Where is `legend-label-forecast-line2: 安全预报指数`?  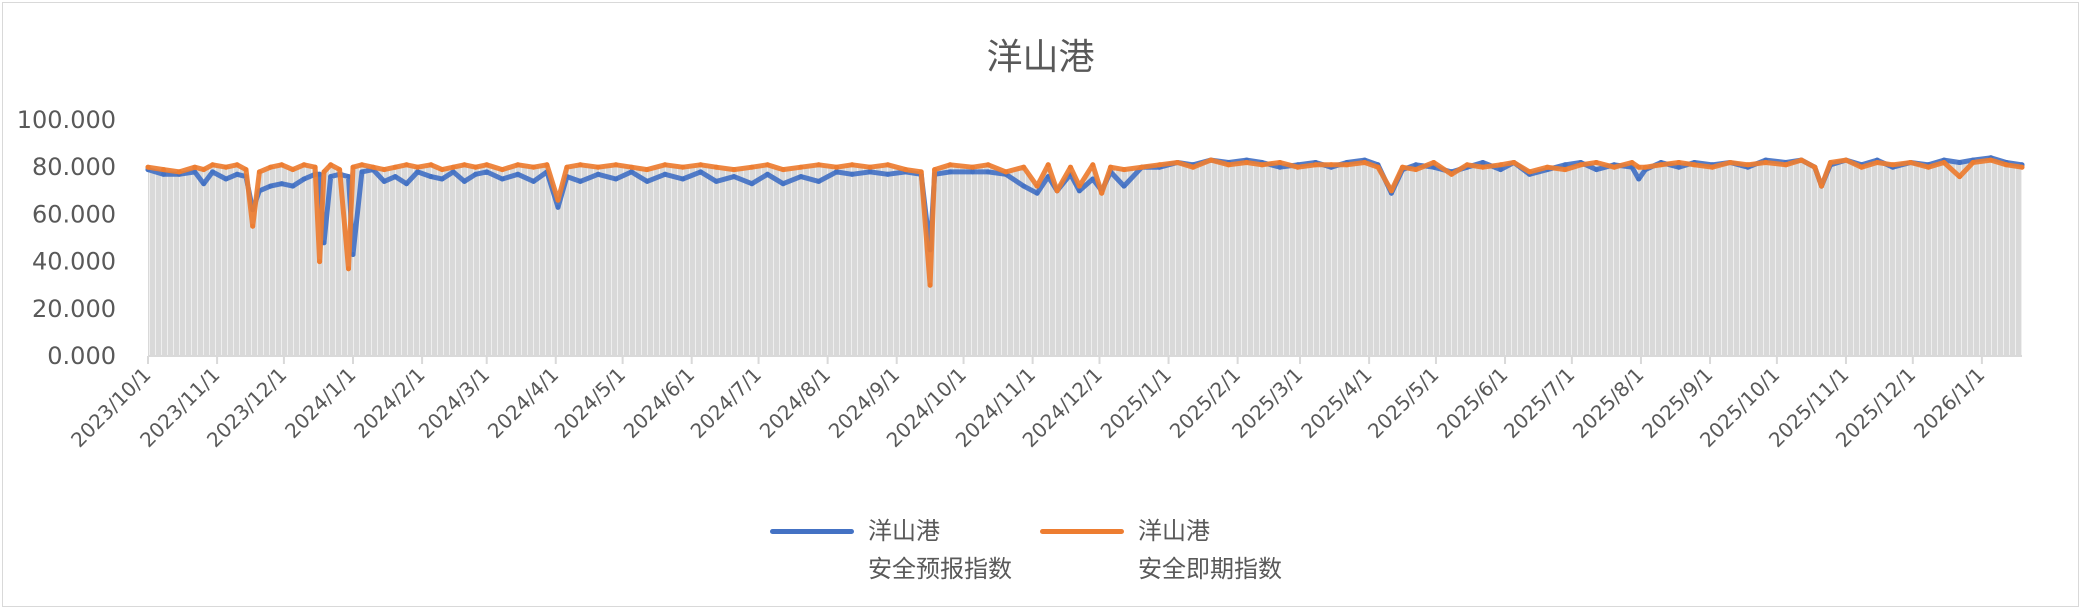 legend-label-forecast-line2: 安全预报指数 is located at coordinates (940, 569).